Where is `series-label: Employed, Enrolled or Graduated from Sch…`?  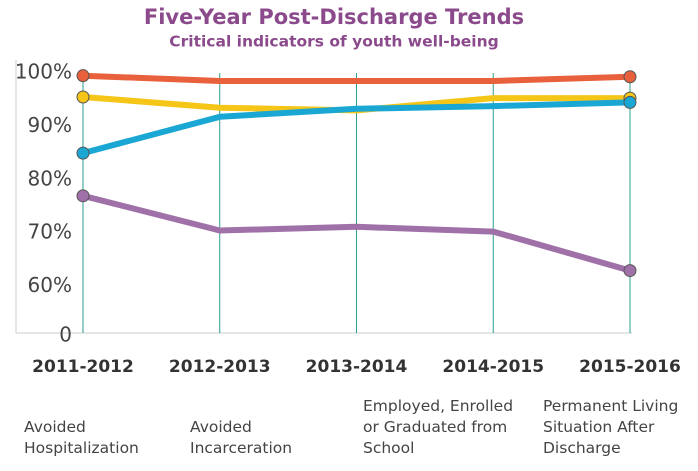 series-label: Employed, Enrolled or Graduated from Sch… is located at coordinates (438, 427).